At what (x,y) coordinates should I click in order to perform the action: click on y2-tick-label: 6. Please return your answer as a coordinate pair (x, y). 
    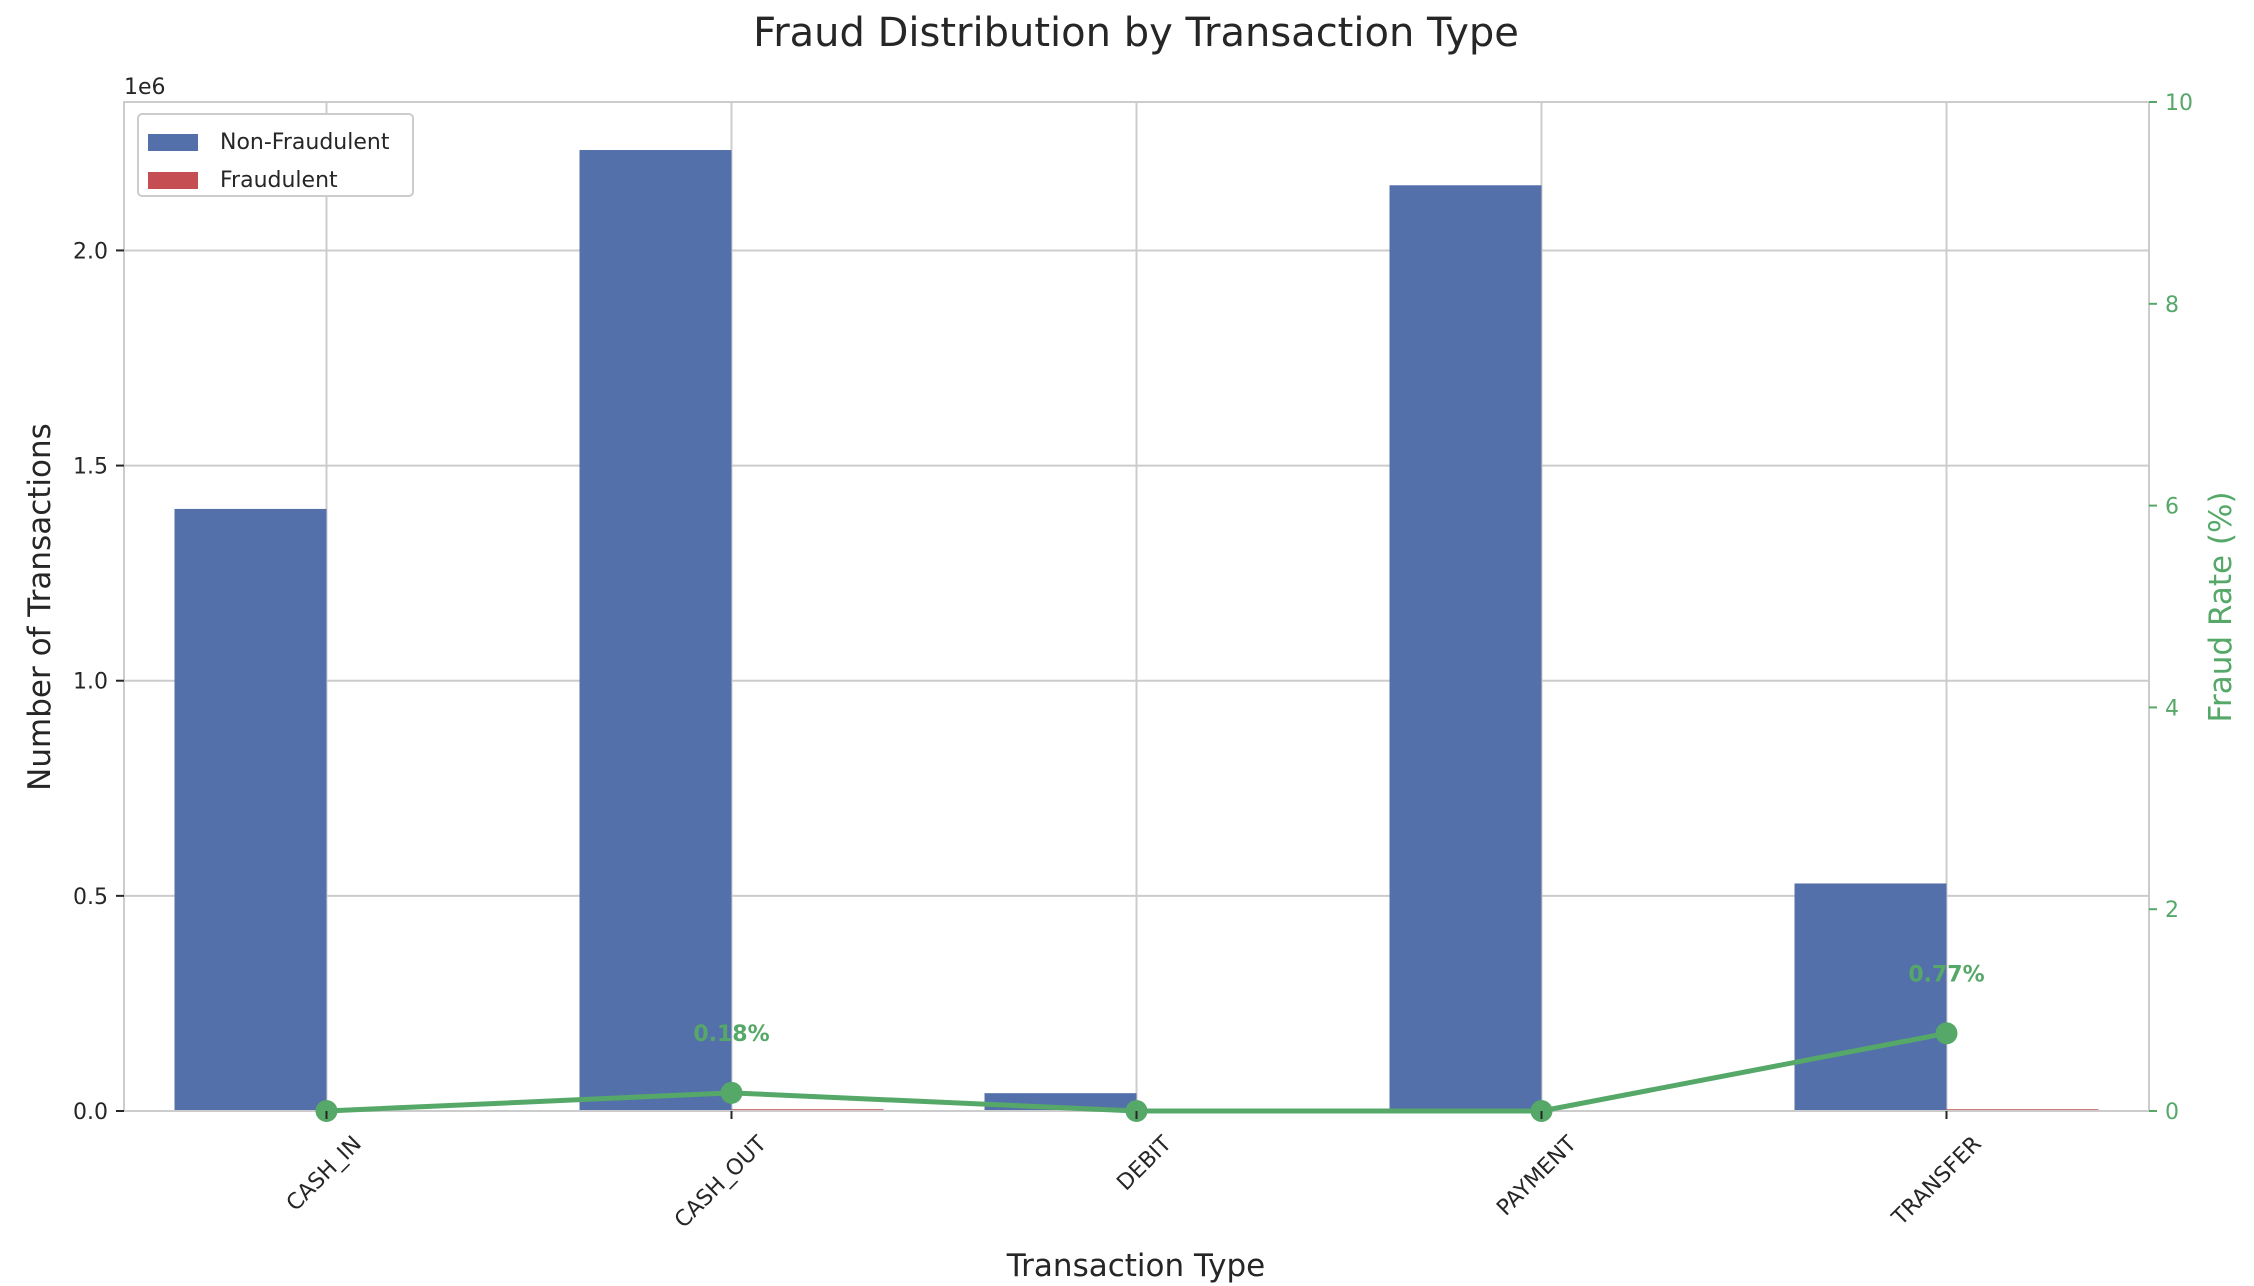
    Looking at the image, I should click on (2172, 507).